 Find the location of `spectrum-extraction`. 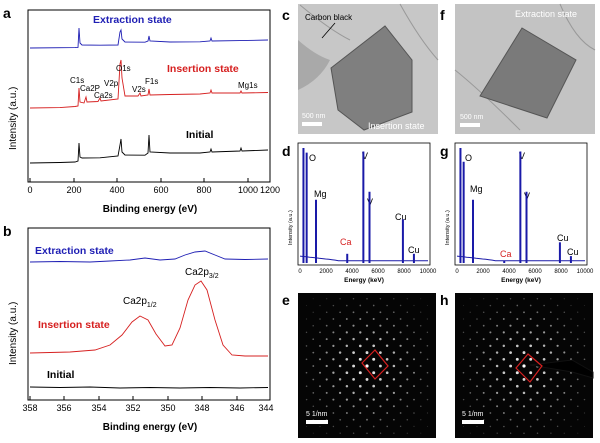

spectrum-extraction is located at coordinates (149, 38).